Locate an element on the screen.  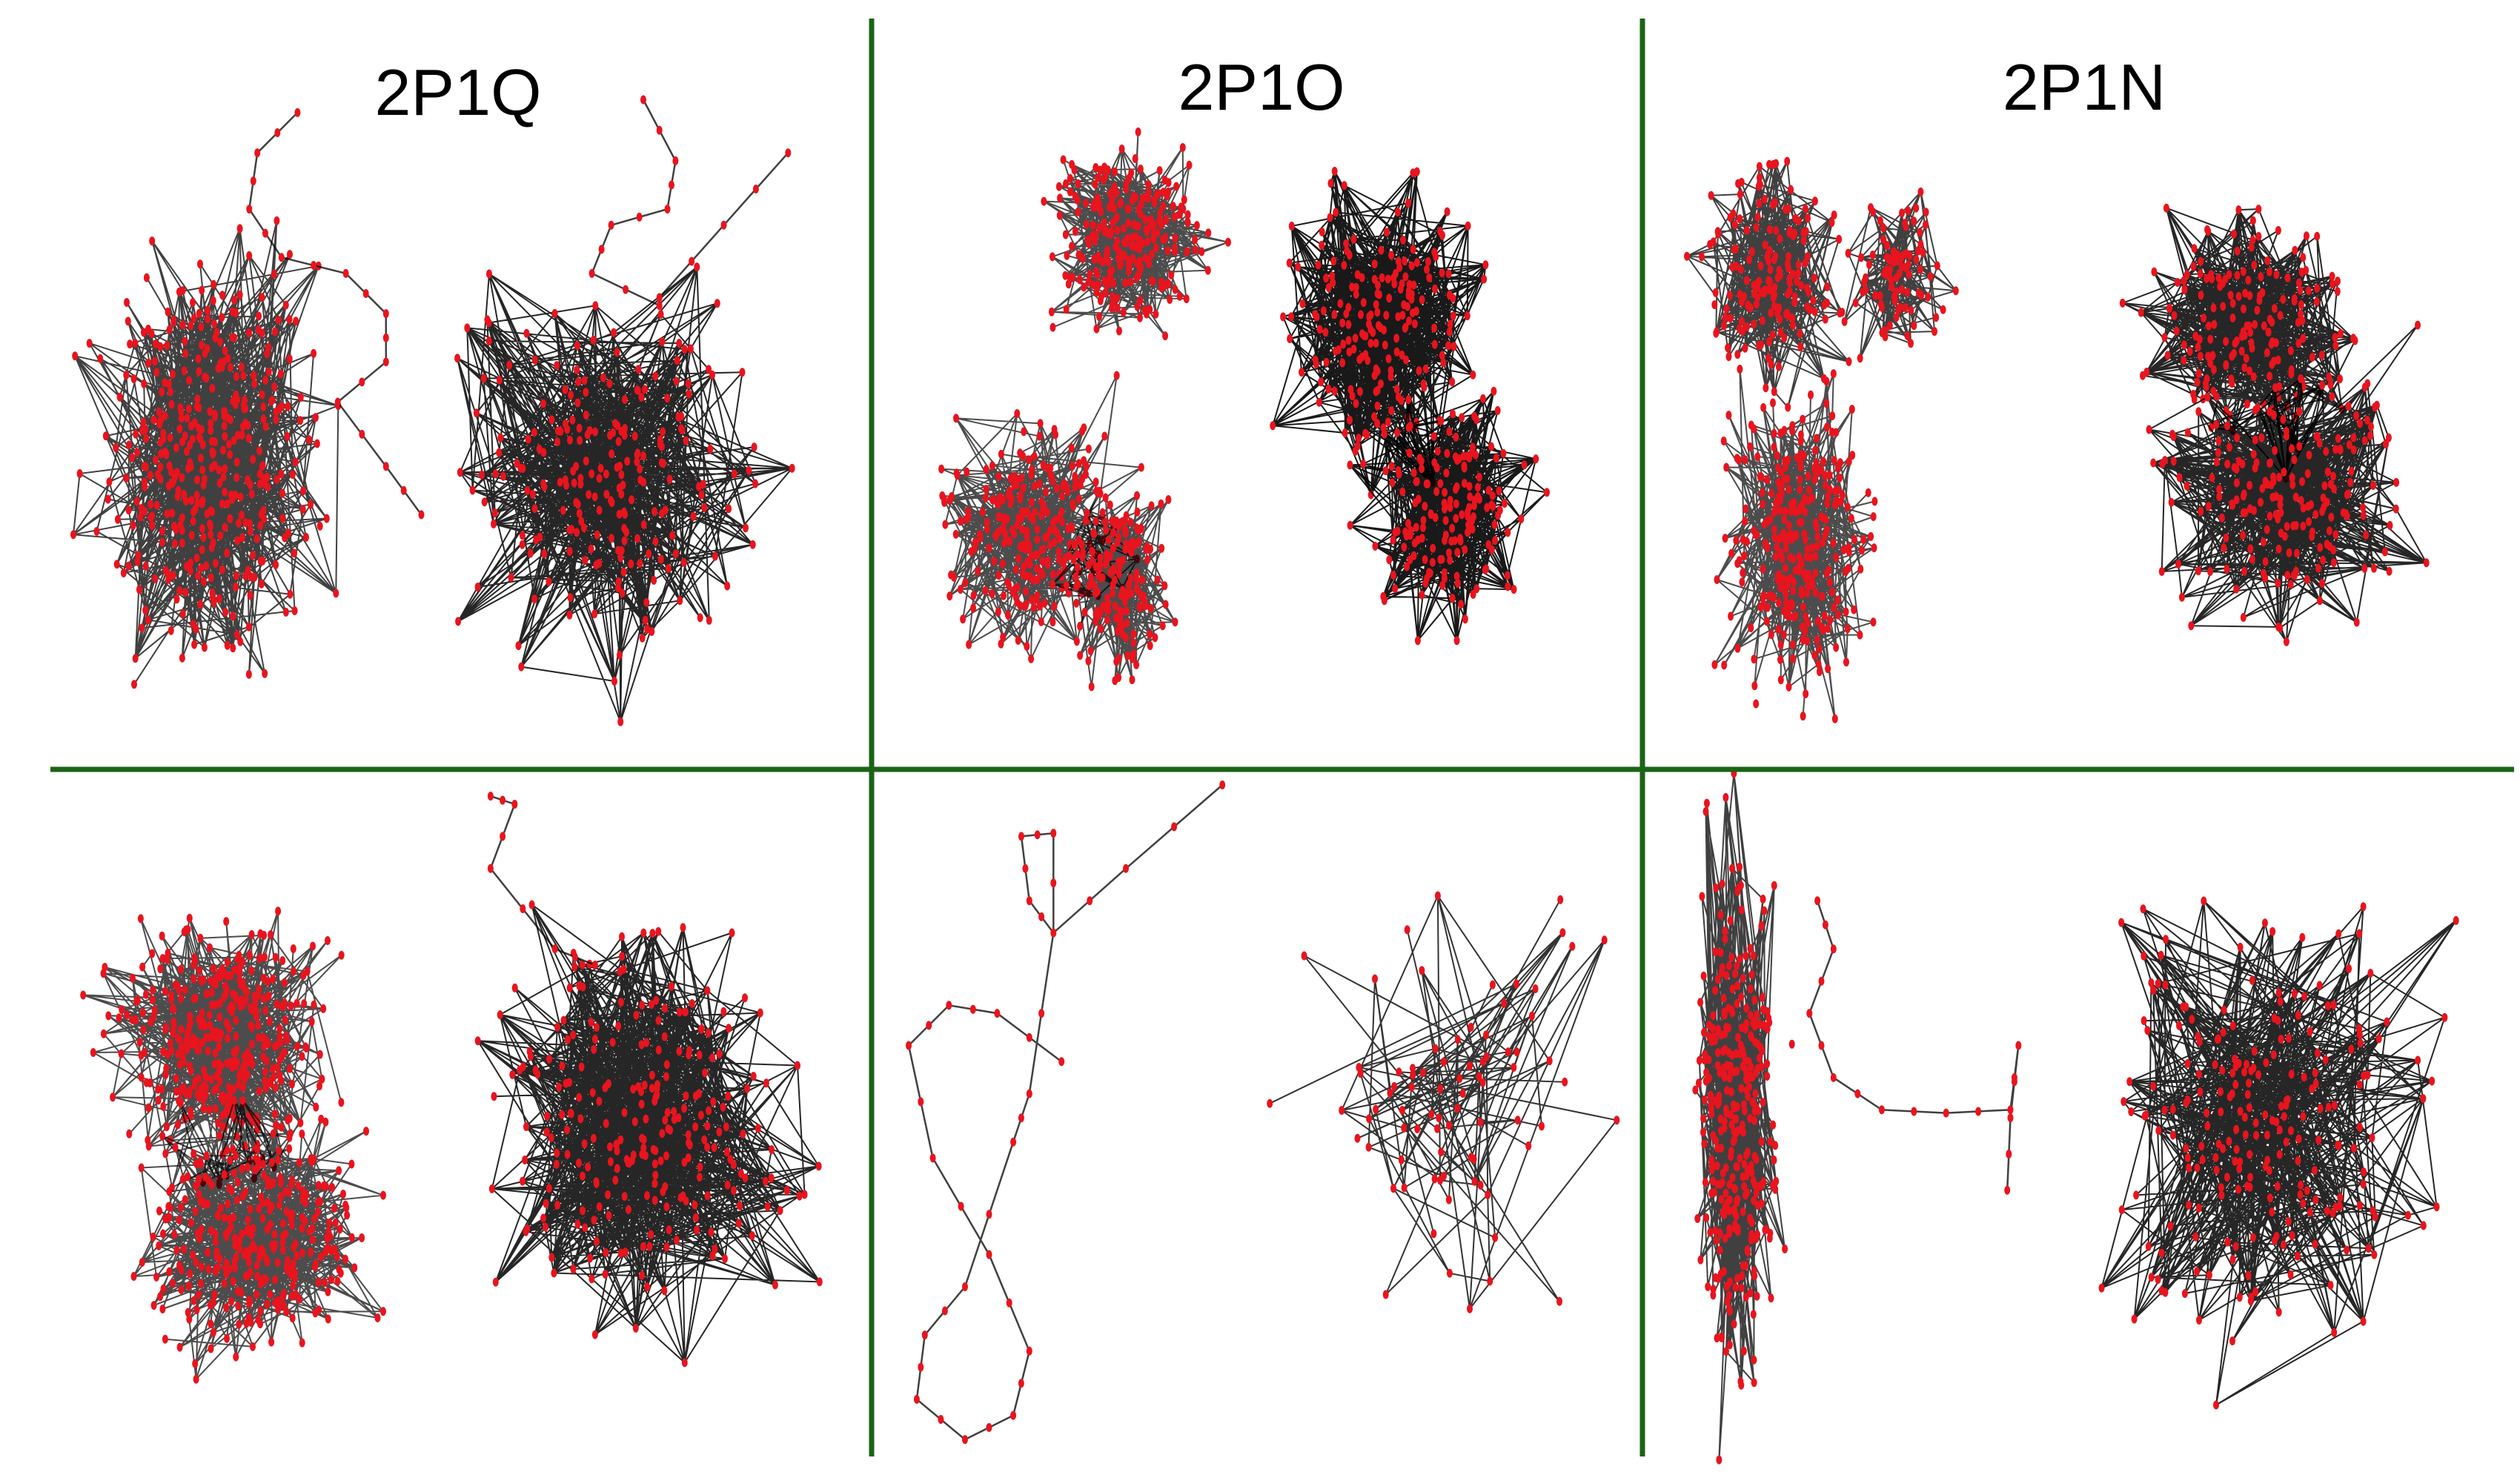
panel-title: 2P1N is located at coordinates (2085, 87).